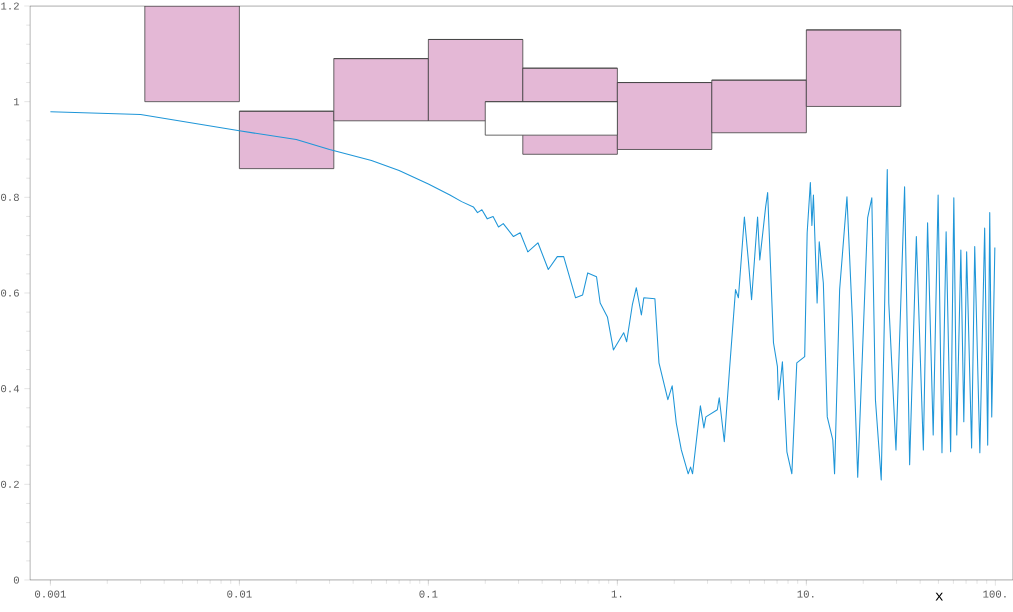  What do you see at coordinates (50, 594) in the screenshot?
I see `x-tick-label: 0.001` at bounding box center [50, 594].